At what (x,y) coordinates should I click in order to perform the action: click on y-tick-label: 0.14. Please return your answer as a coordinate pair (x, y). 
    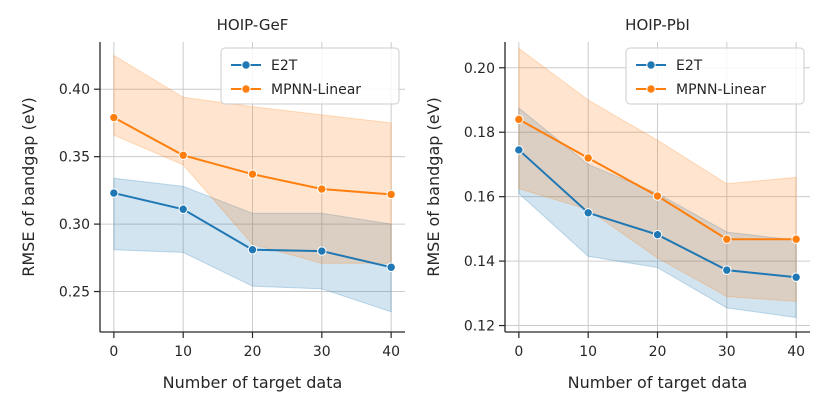
    Looking at the image, I should click on (479, 262).